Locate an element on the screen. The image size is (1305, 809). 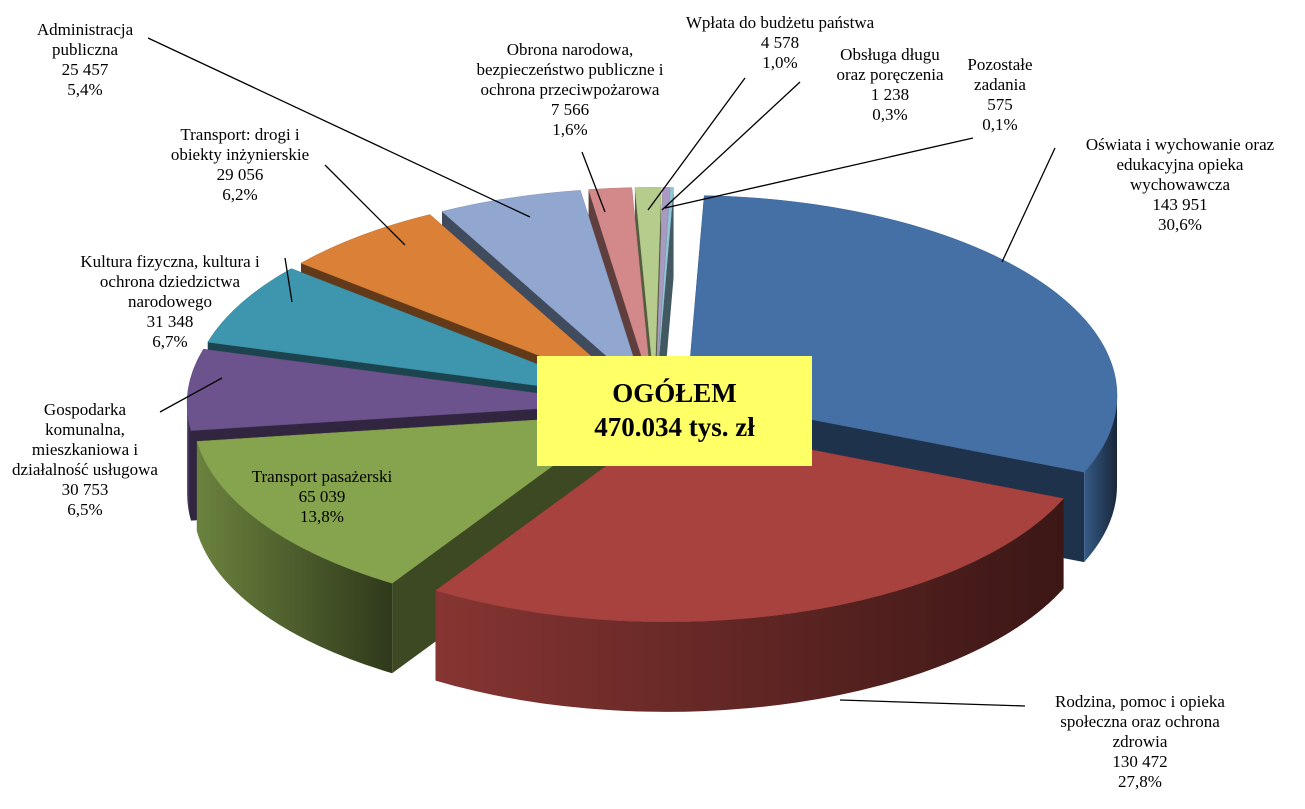
percent-label: 27,8% is located at coordinates (1140, 781).